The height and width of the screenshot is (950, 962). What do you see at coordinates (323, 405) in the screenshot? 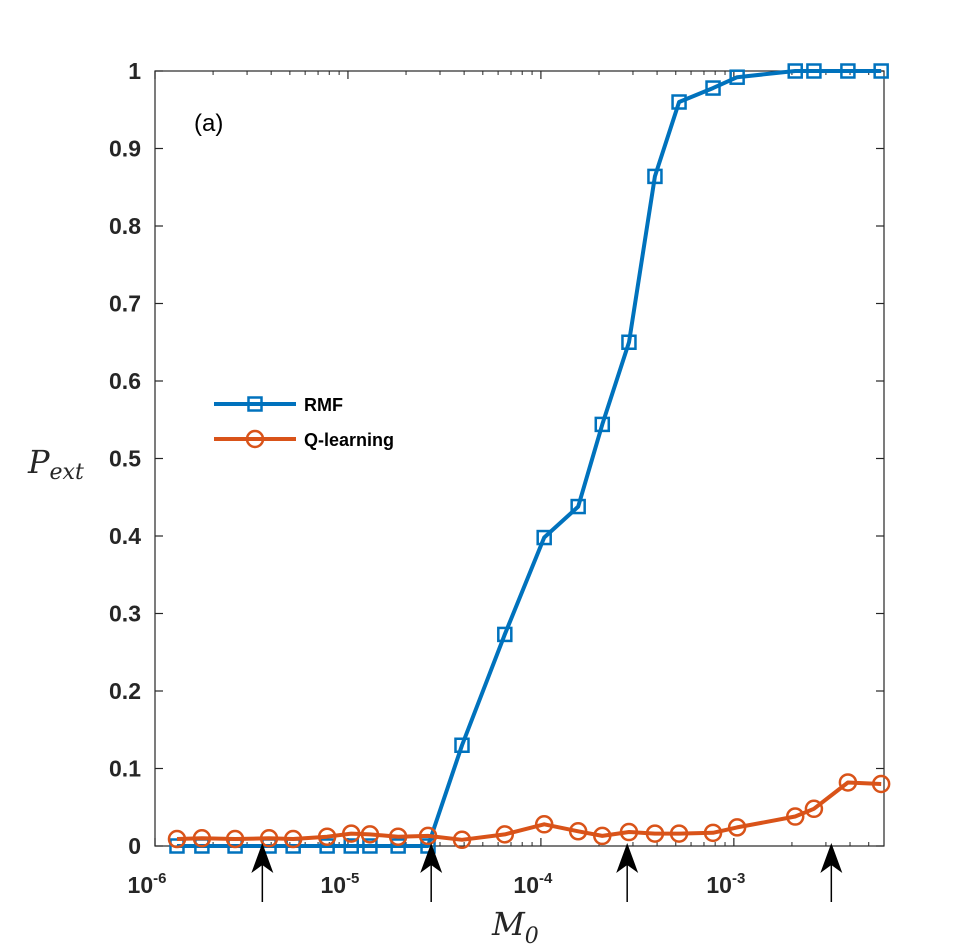
I see `legend-label-rmf: RMF` at bounding box center [323, 405].